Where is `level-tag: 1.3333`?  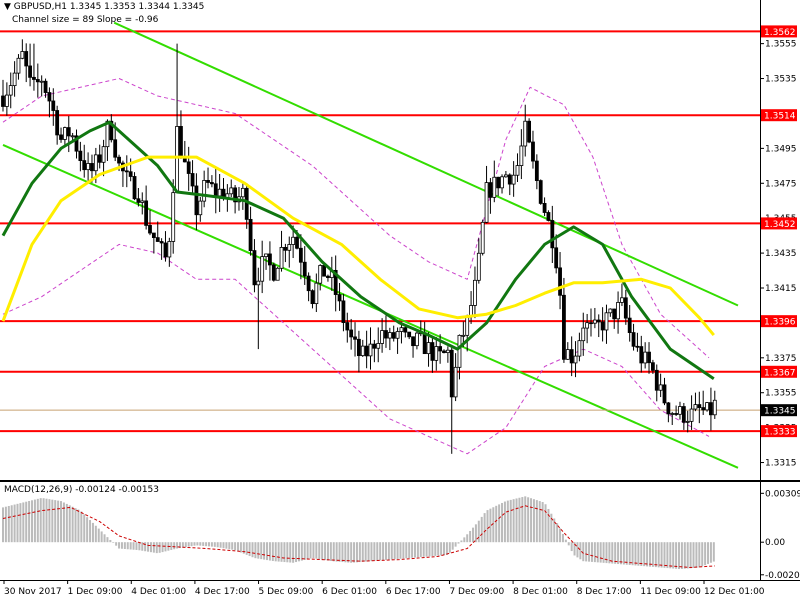
level-tag: 1.3333 is located at coordinates (780, 433).